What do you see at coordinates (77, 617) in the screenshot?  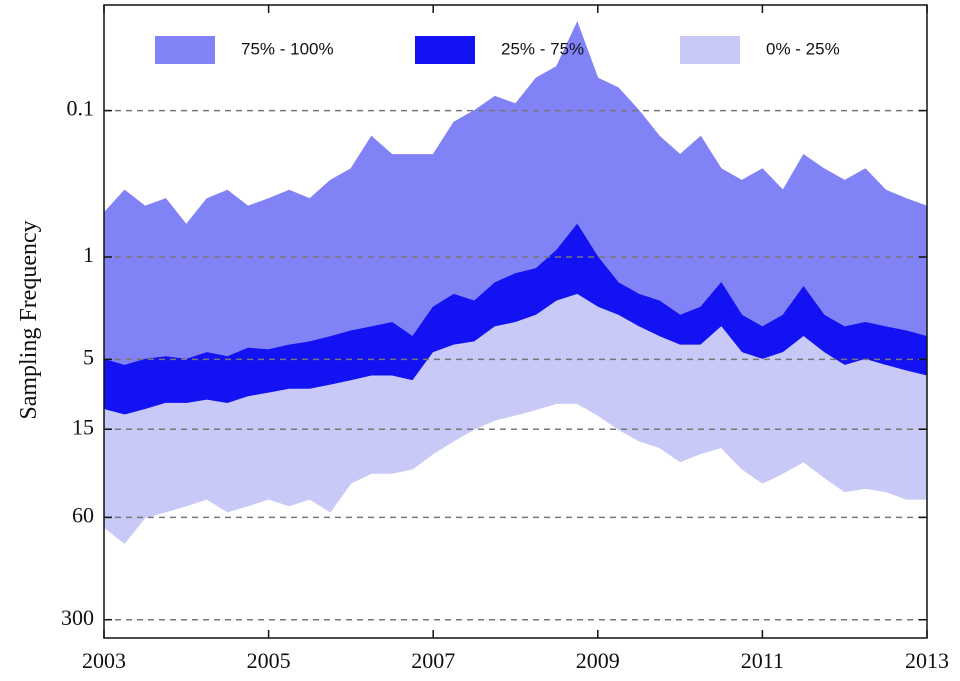 I see `y-tick-label: 300` at bounding box center [77, 617].